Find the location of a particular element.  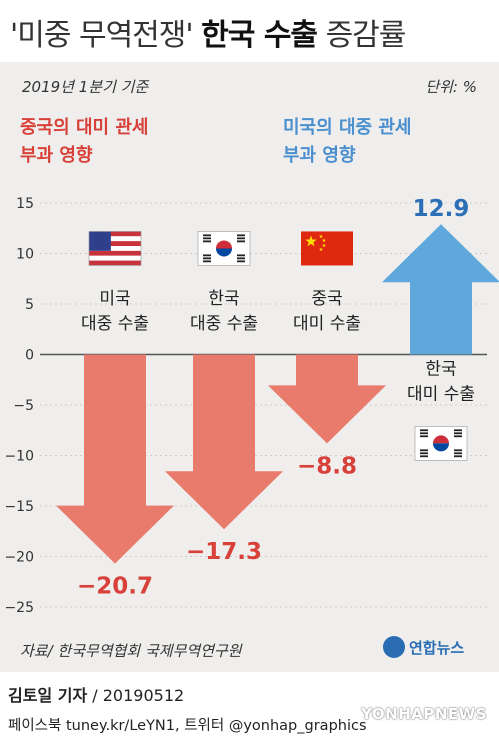

us-flag-canton is located at coordinates (100, 241).